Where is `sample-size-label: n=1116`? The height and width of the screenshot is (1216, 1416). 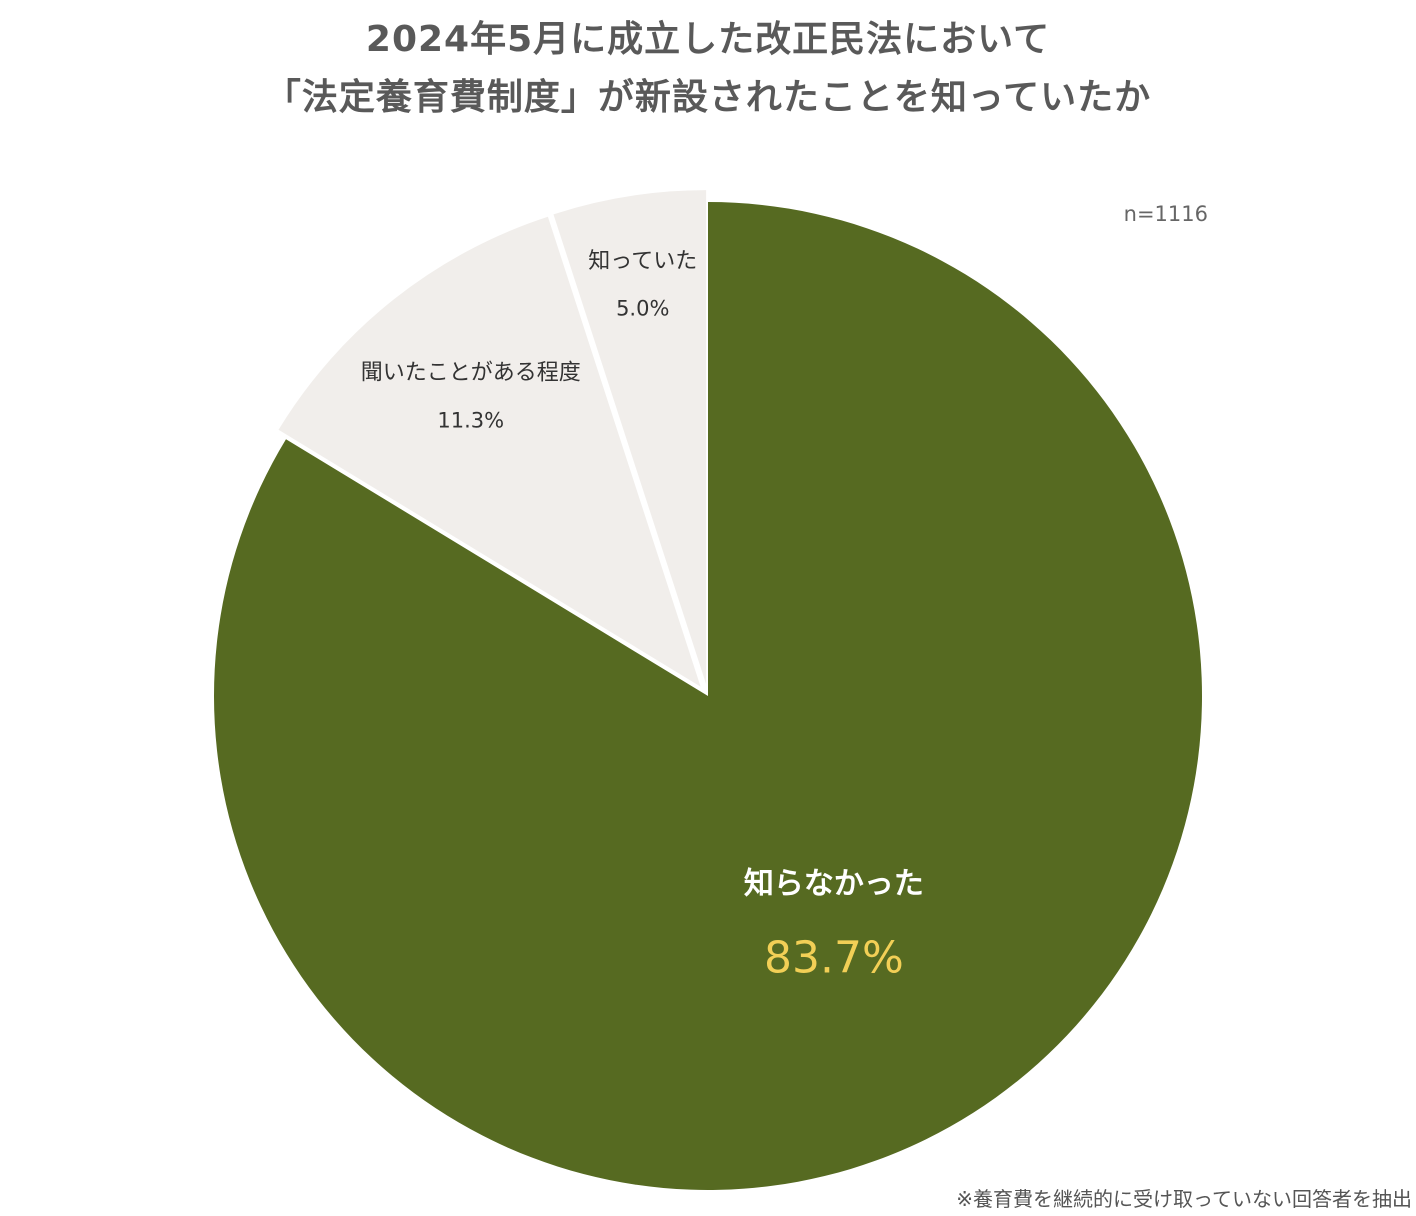
sample-size-label: n=1116 is located at coordinates (1165, 214).